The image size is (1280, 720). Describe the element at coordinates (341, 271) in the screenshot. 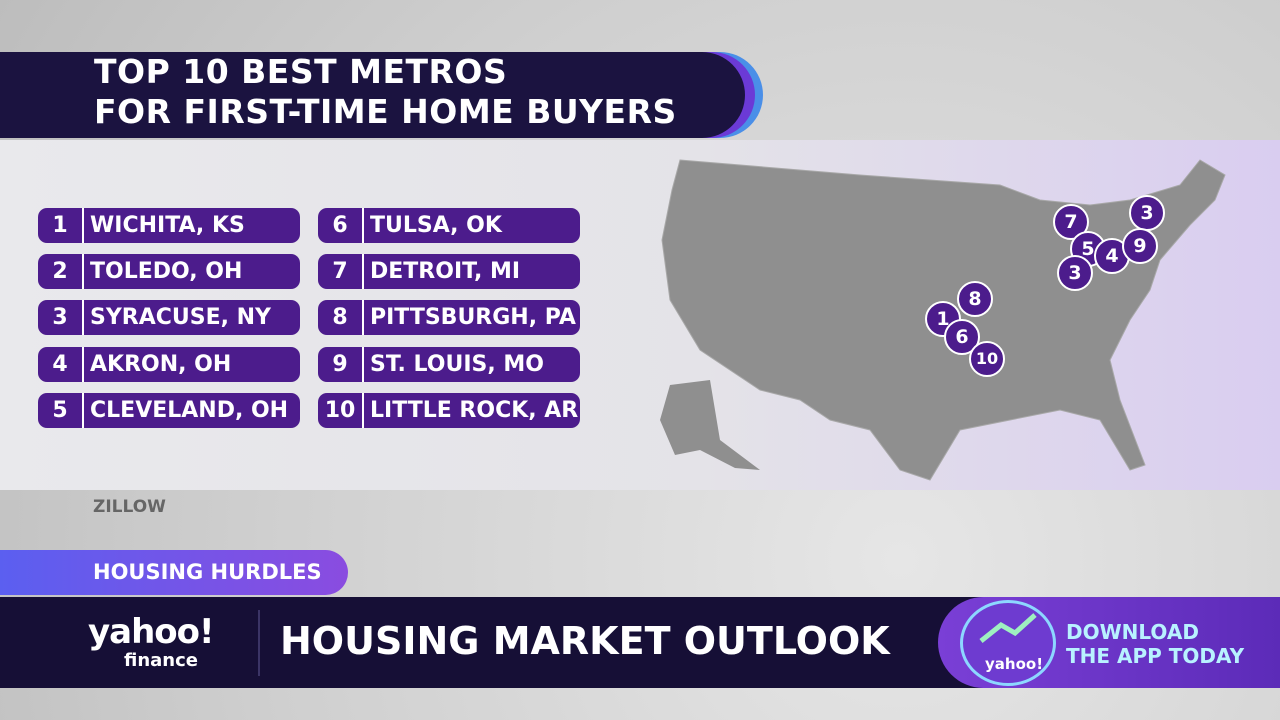

I see `rank: 7` at that location.